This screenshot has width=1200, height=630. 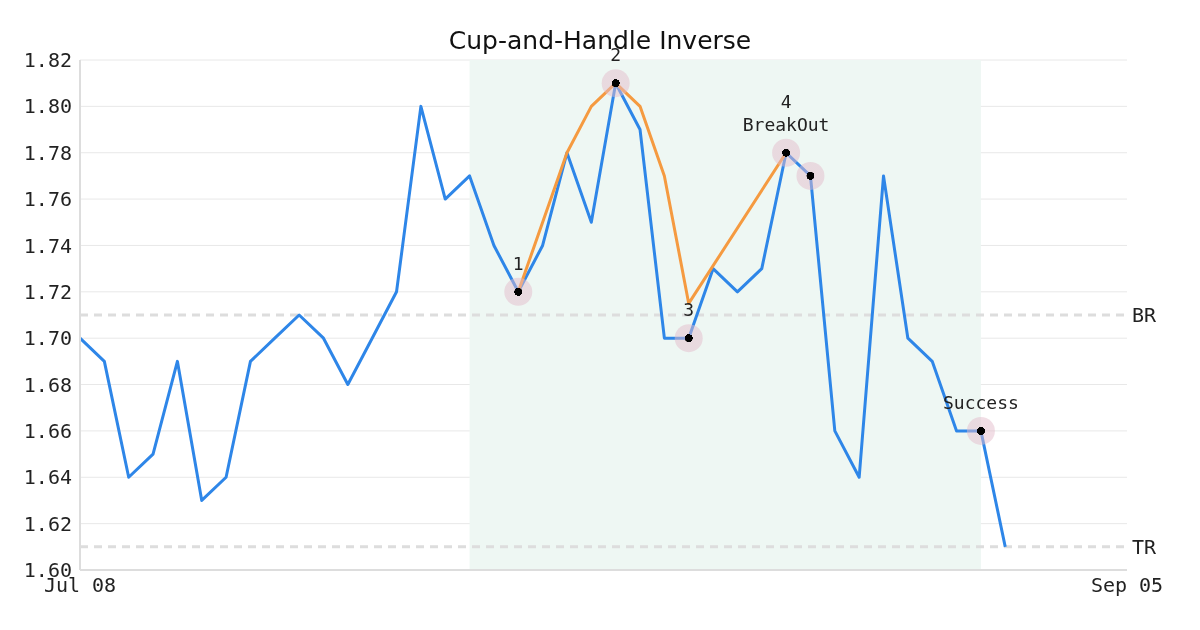 What do you see at coordinates (1145, 546) in the screenshot?
I see `ref-line-label: TR` at bounding box center [1145, 546].